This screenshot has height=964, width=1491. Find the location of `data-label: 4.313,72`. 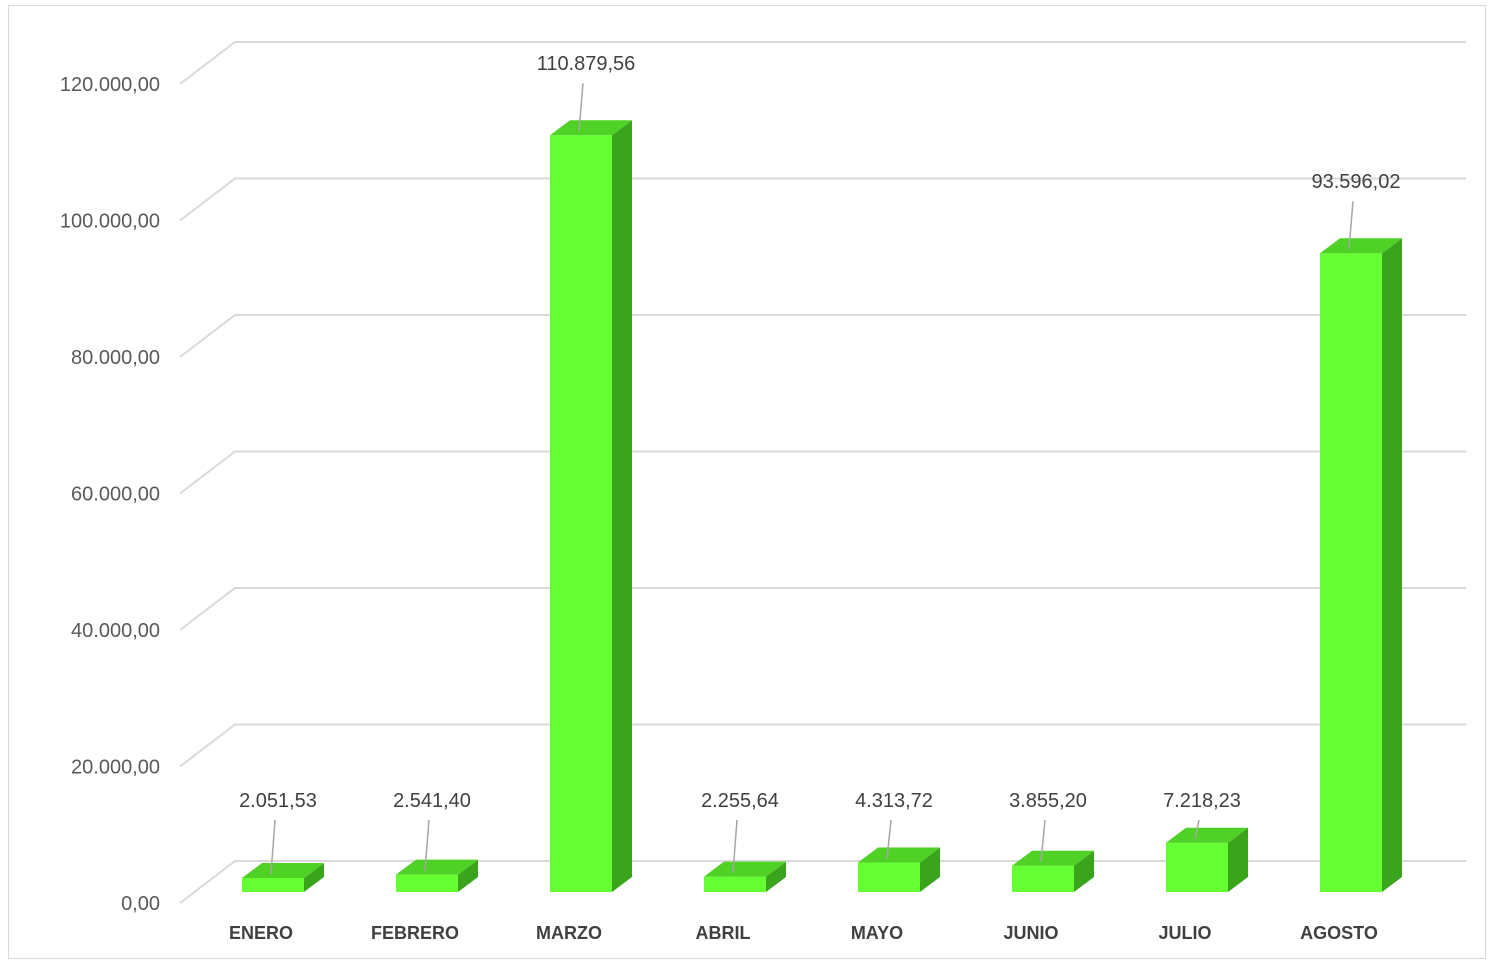

data-label: 4.313,72 is located at coordinates (894, 801).